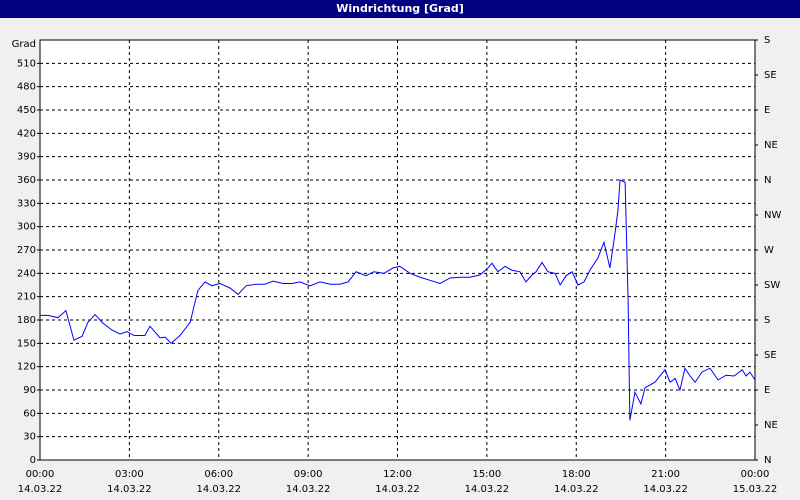  I want to click on title-bar, so click(400, 9).